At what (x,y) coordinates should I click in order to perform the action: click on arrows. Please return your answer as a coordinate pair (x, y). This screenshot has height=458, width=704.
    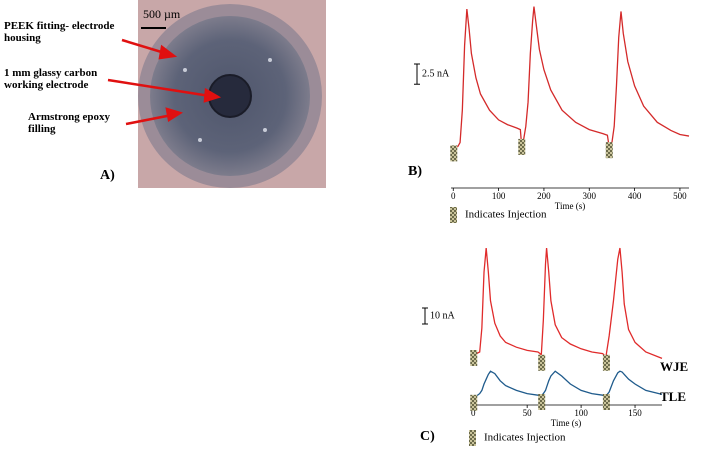
    Looking at the image, I should click on (164, 82).